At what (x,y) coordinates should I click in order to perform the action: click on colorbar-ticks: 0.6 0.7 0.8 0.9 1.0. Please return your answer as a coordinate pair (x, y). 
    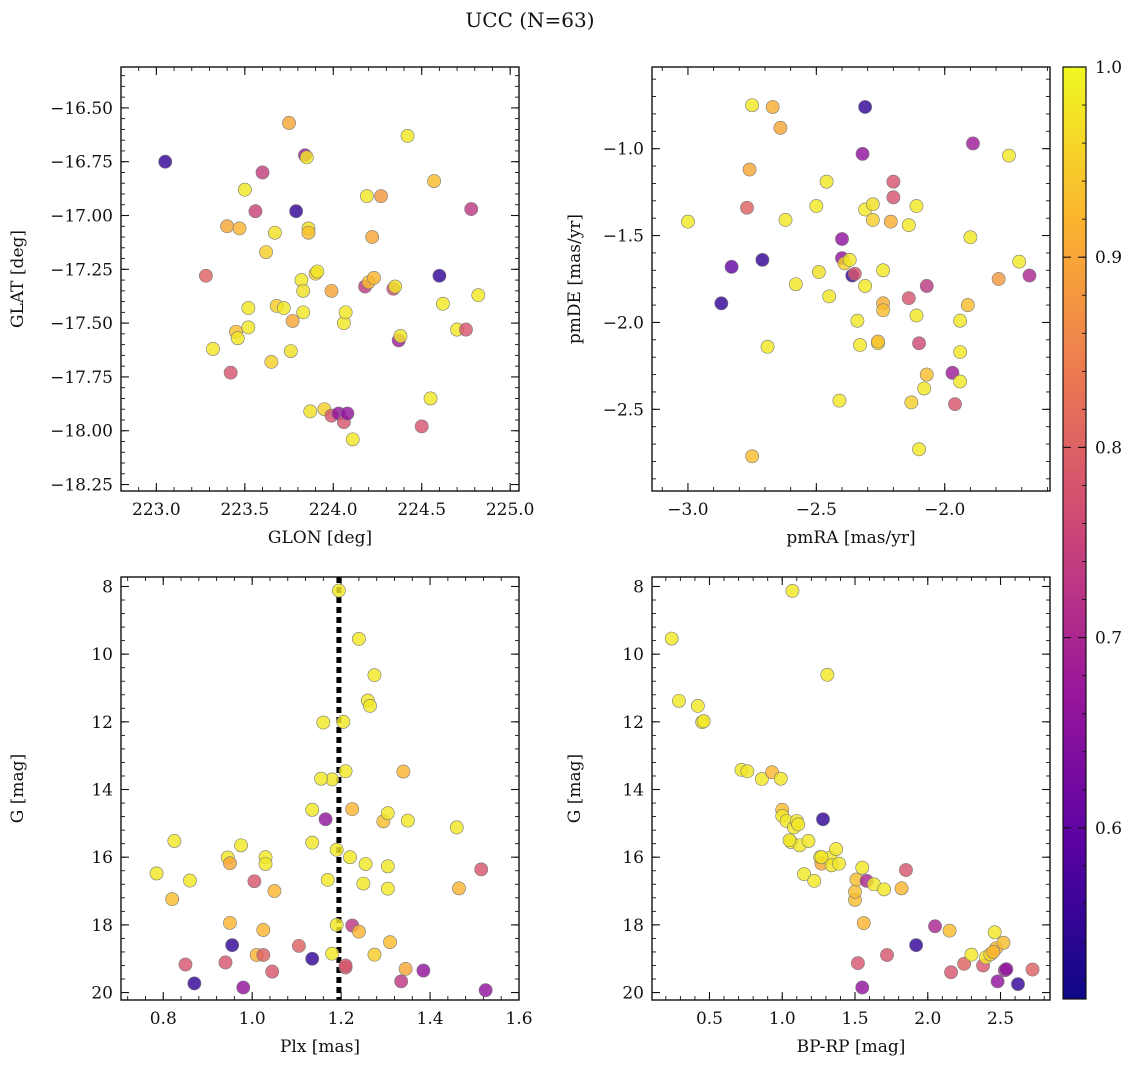
    Looking at the image, I should click on (1092, 519).